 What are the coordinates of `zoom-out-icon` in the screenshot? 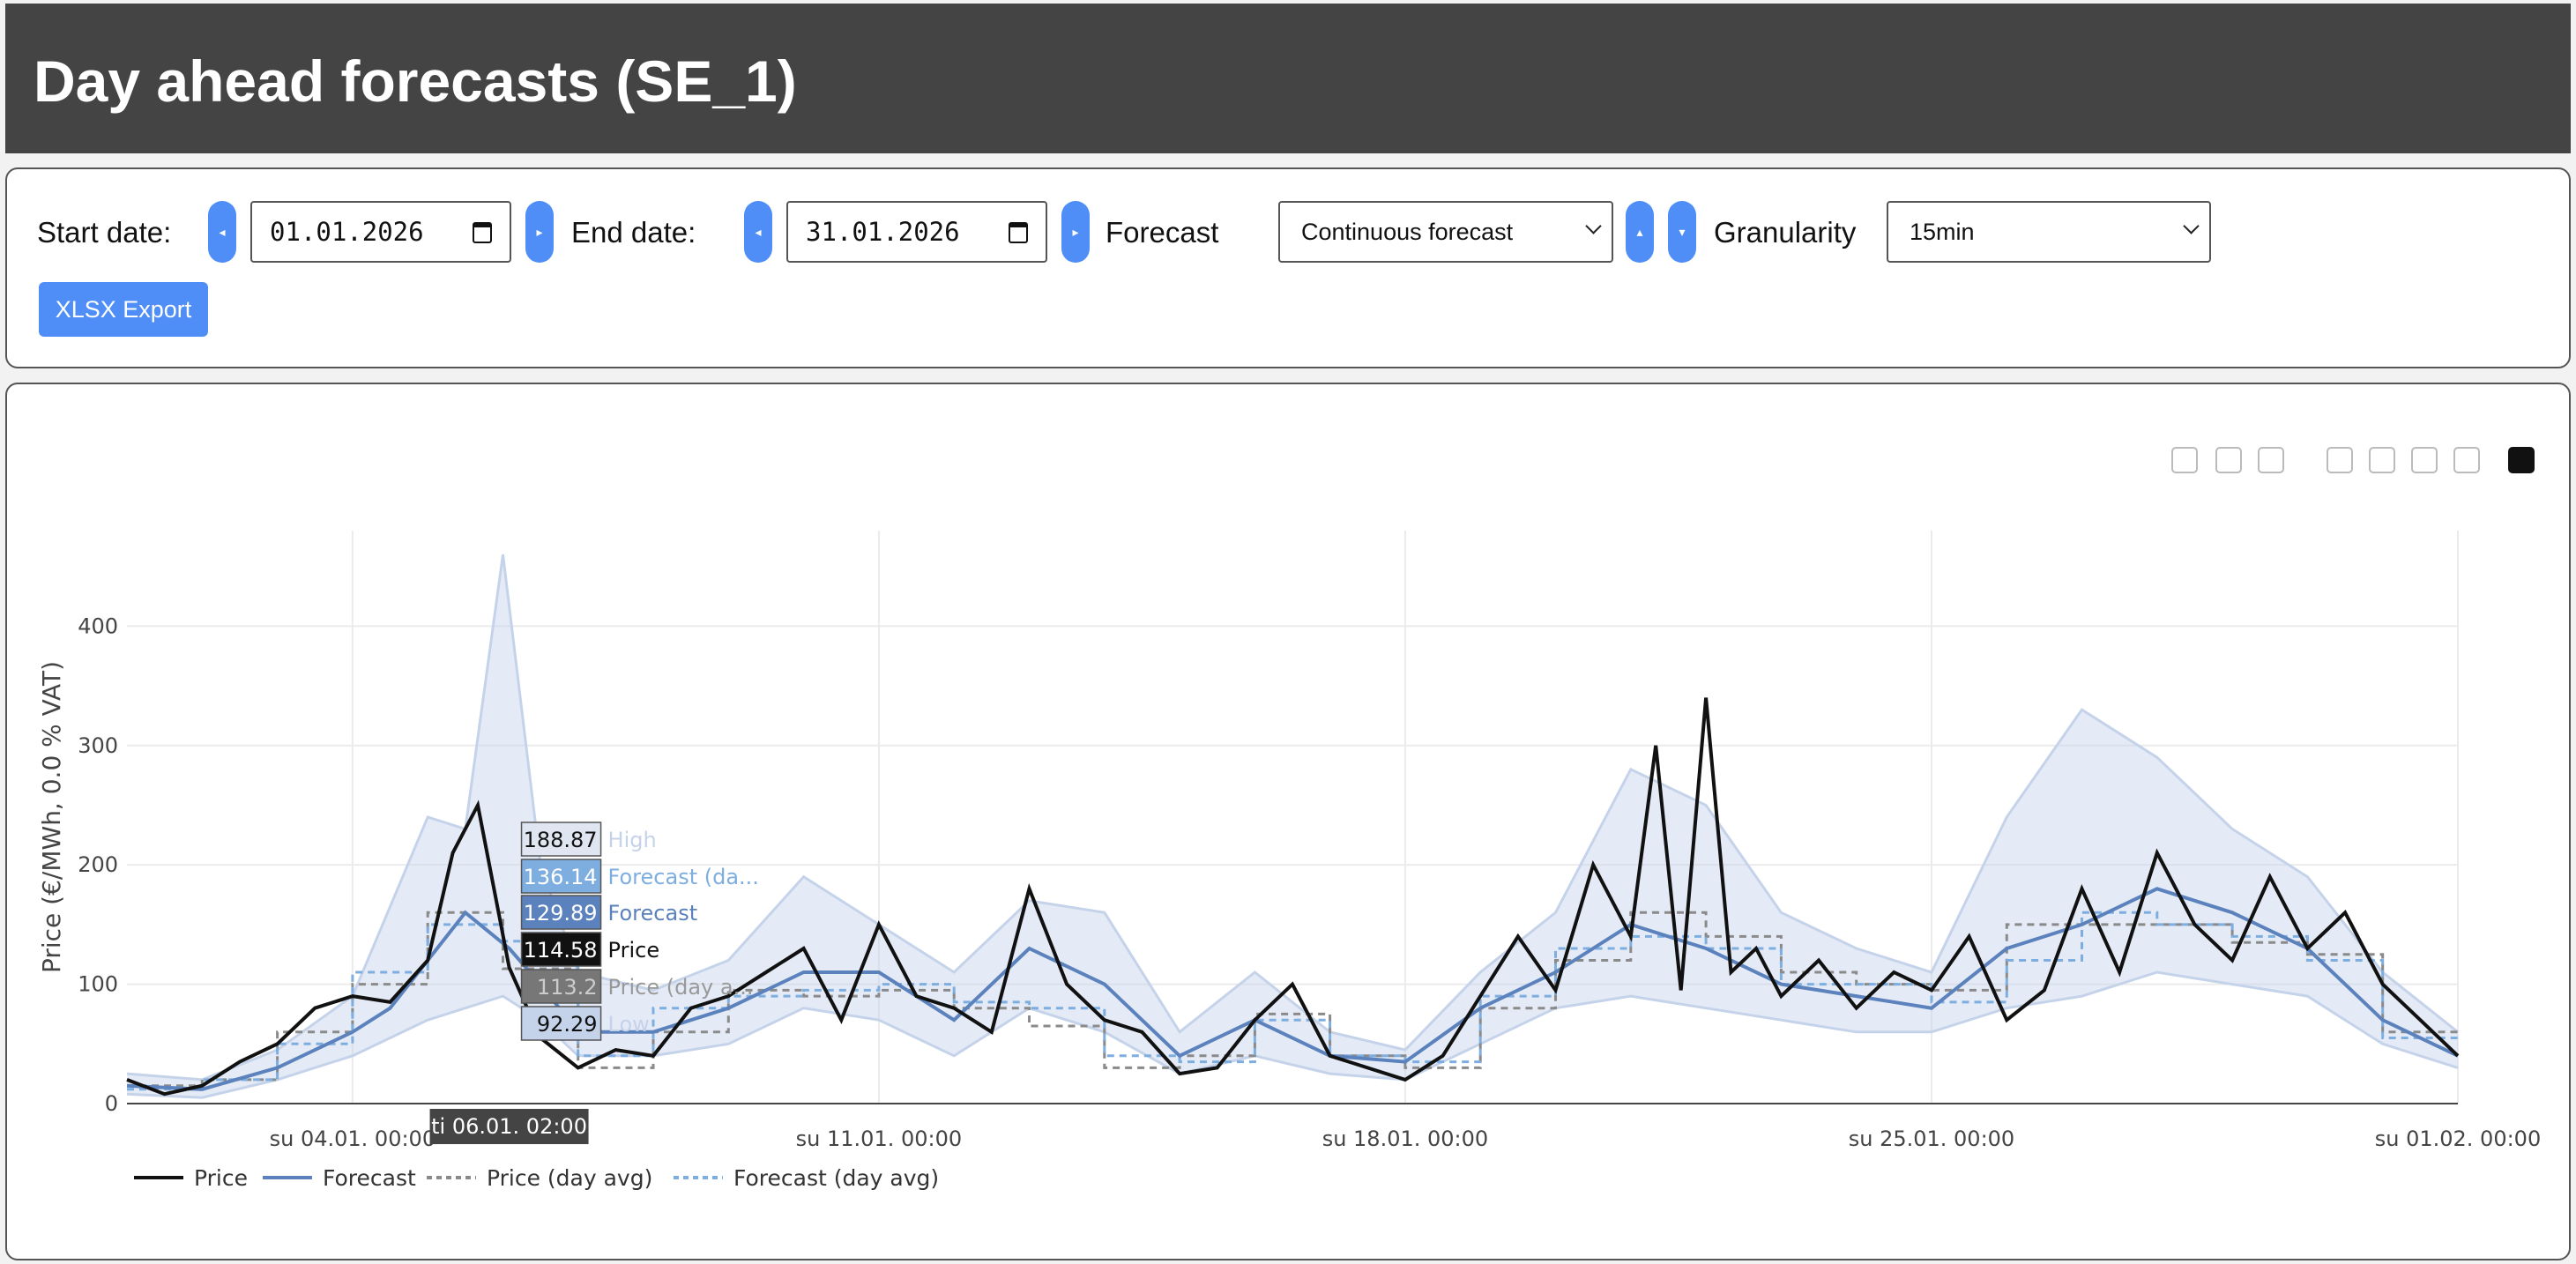 It's located at (2382, 460).